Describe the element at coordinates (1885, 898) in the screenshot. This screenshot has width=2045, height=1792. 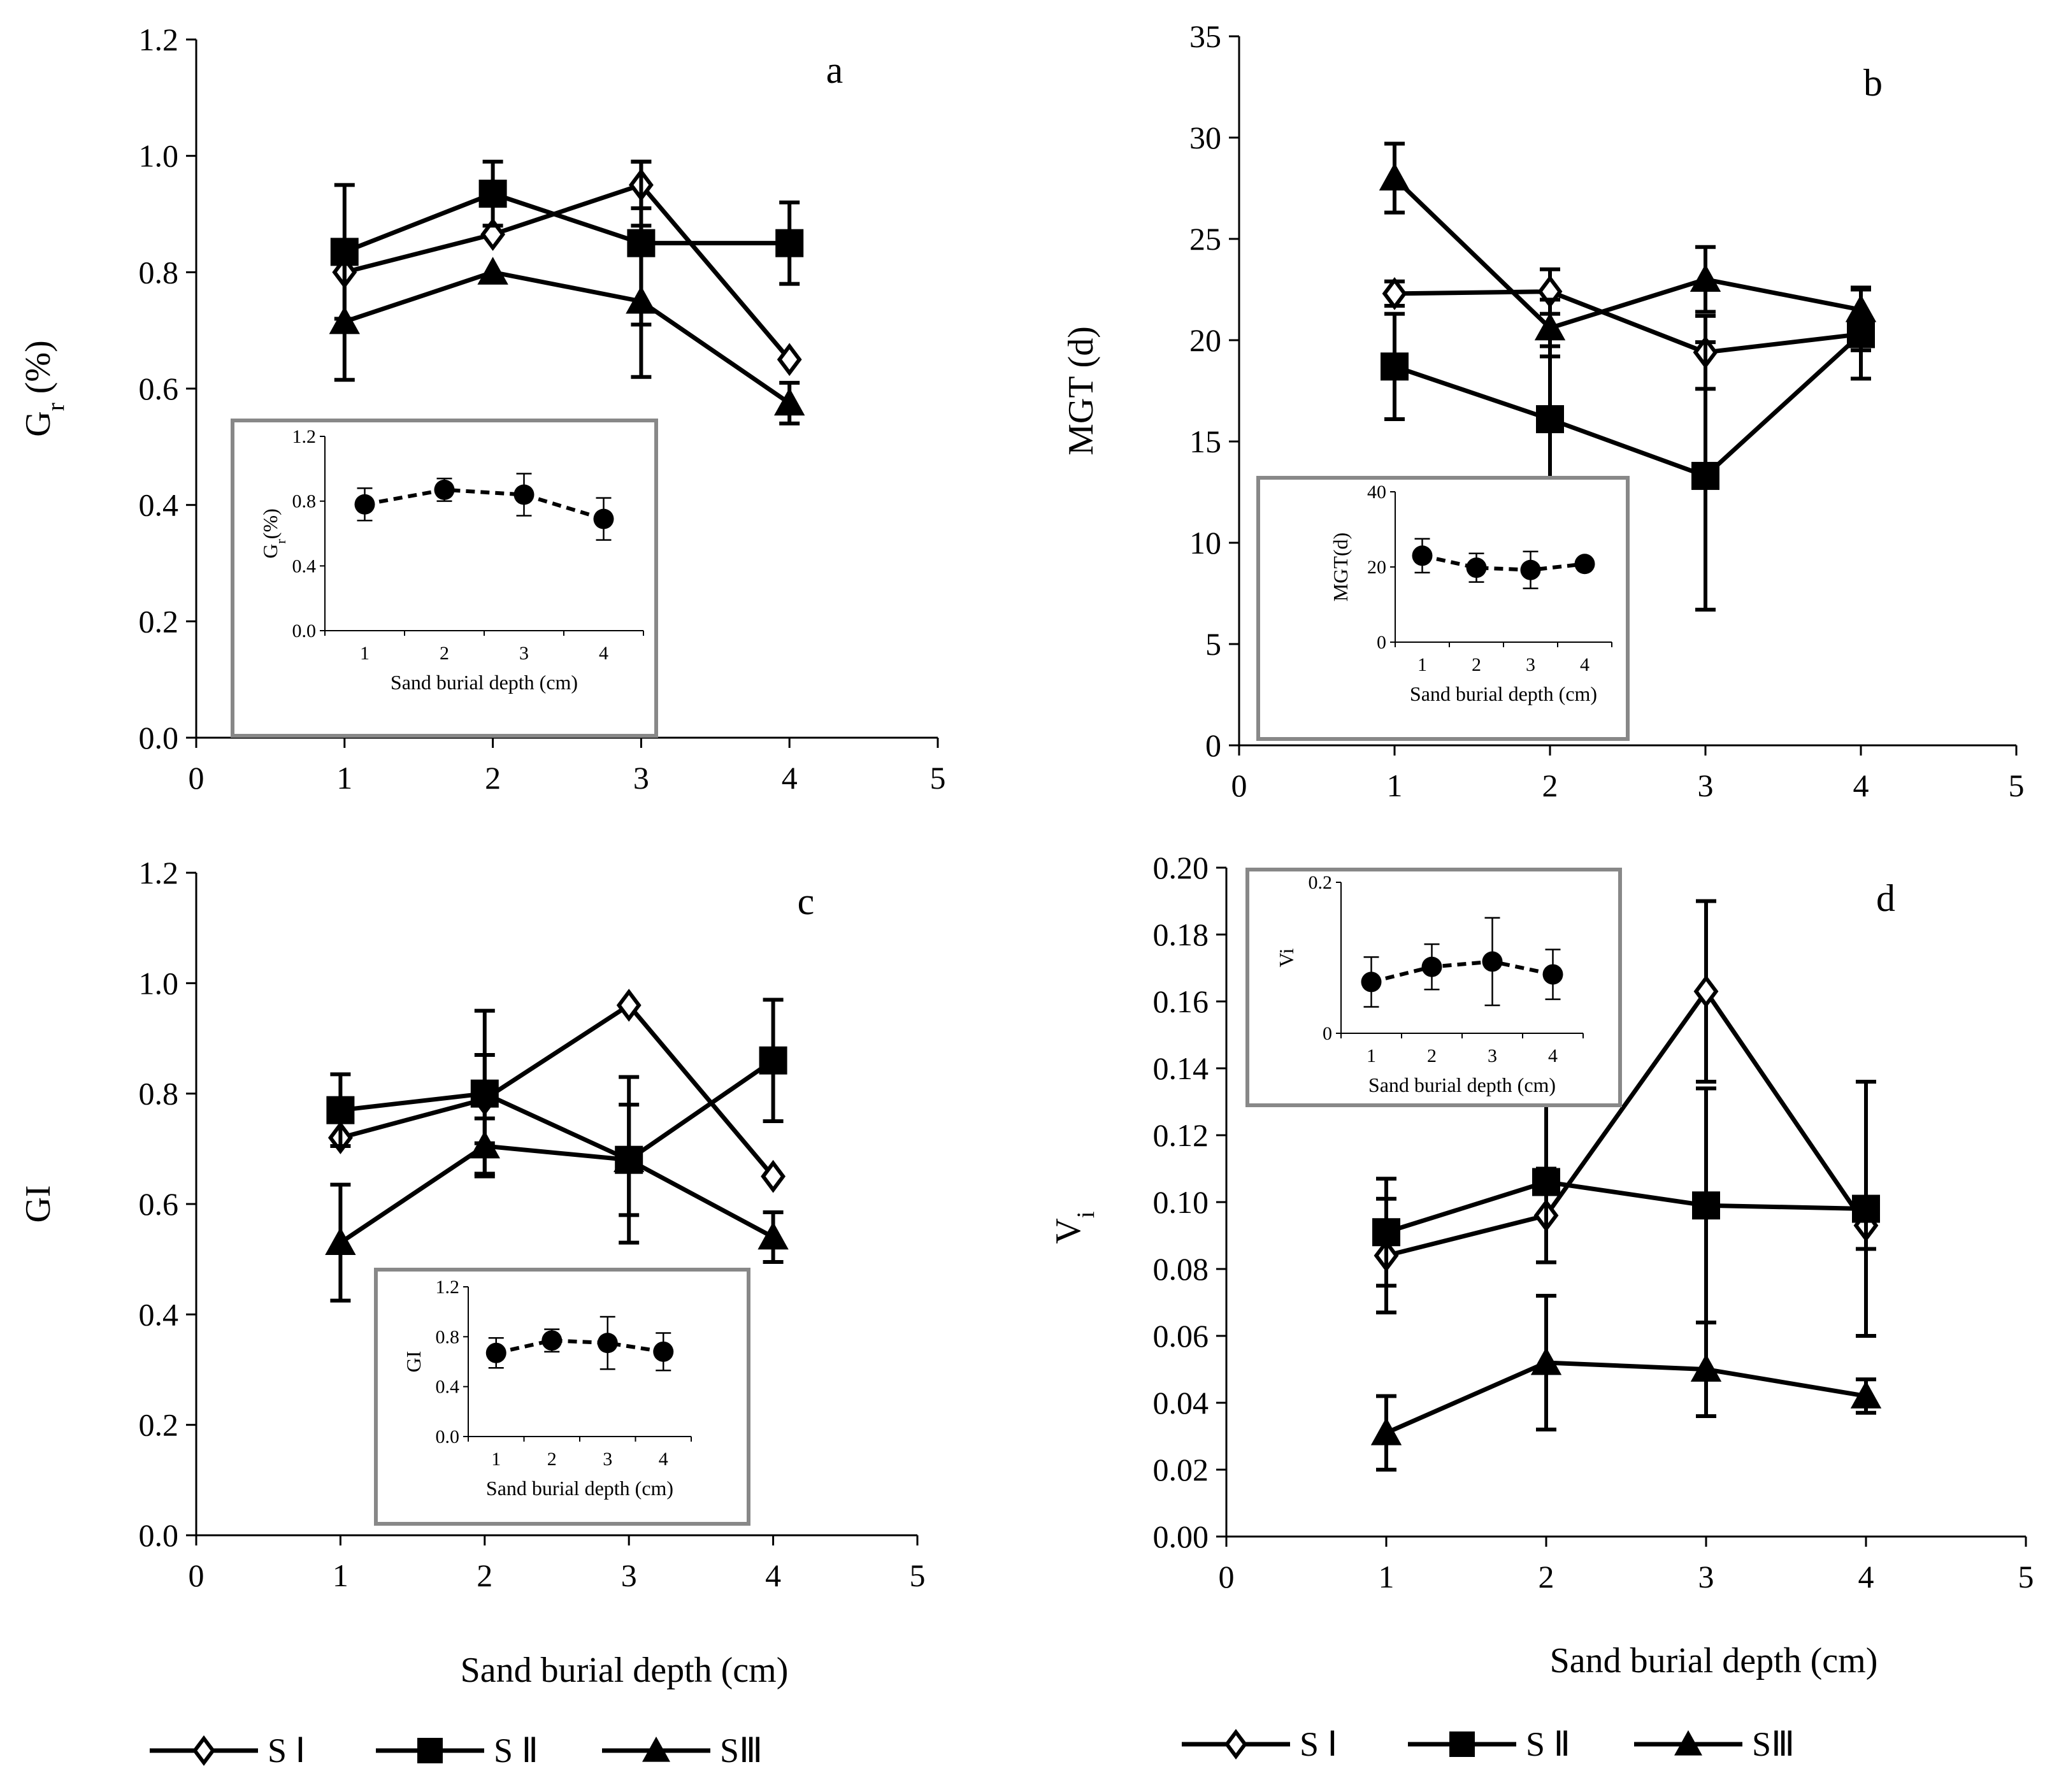
I see `panel-letter: d` at that location.